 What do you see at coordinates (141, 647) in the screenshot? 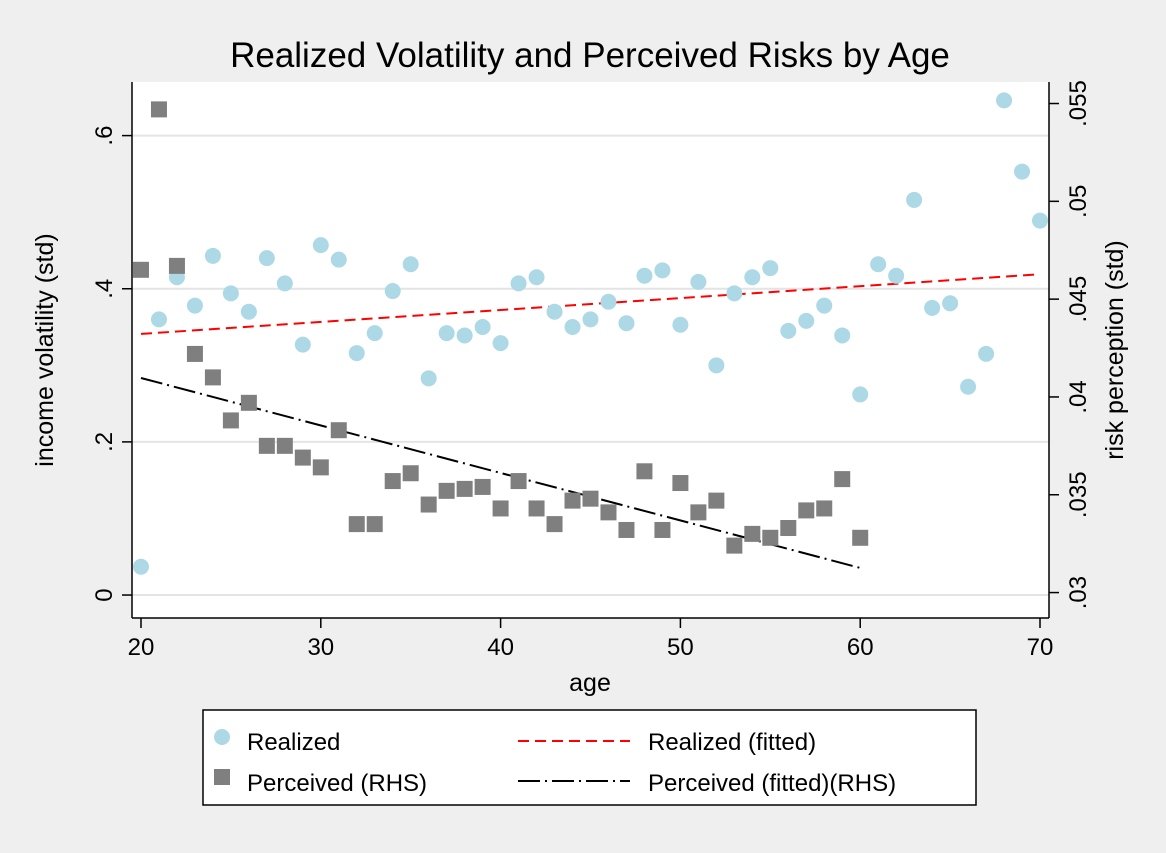
I see `x-tick-label: 20` at bounding box center [141, 647].